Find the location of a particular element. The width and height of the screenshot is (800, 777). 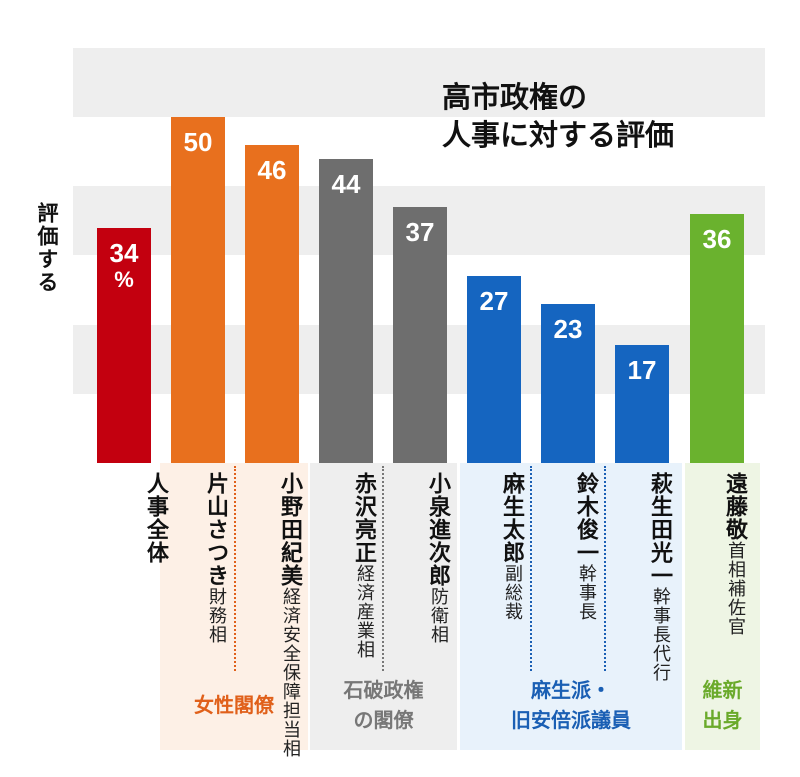

category-title: 防衛相 is located at coordinates (438, 615).